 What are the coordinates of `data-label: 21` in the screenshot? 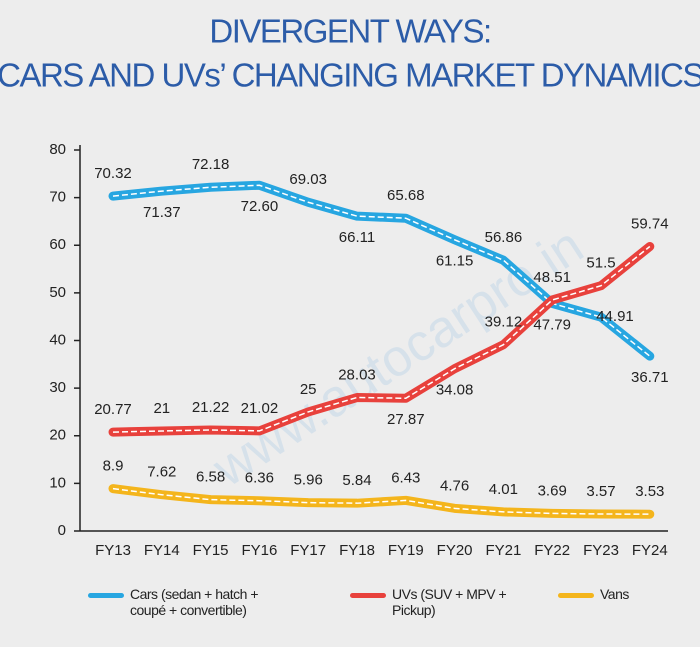 It's located at (161, 408).